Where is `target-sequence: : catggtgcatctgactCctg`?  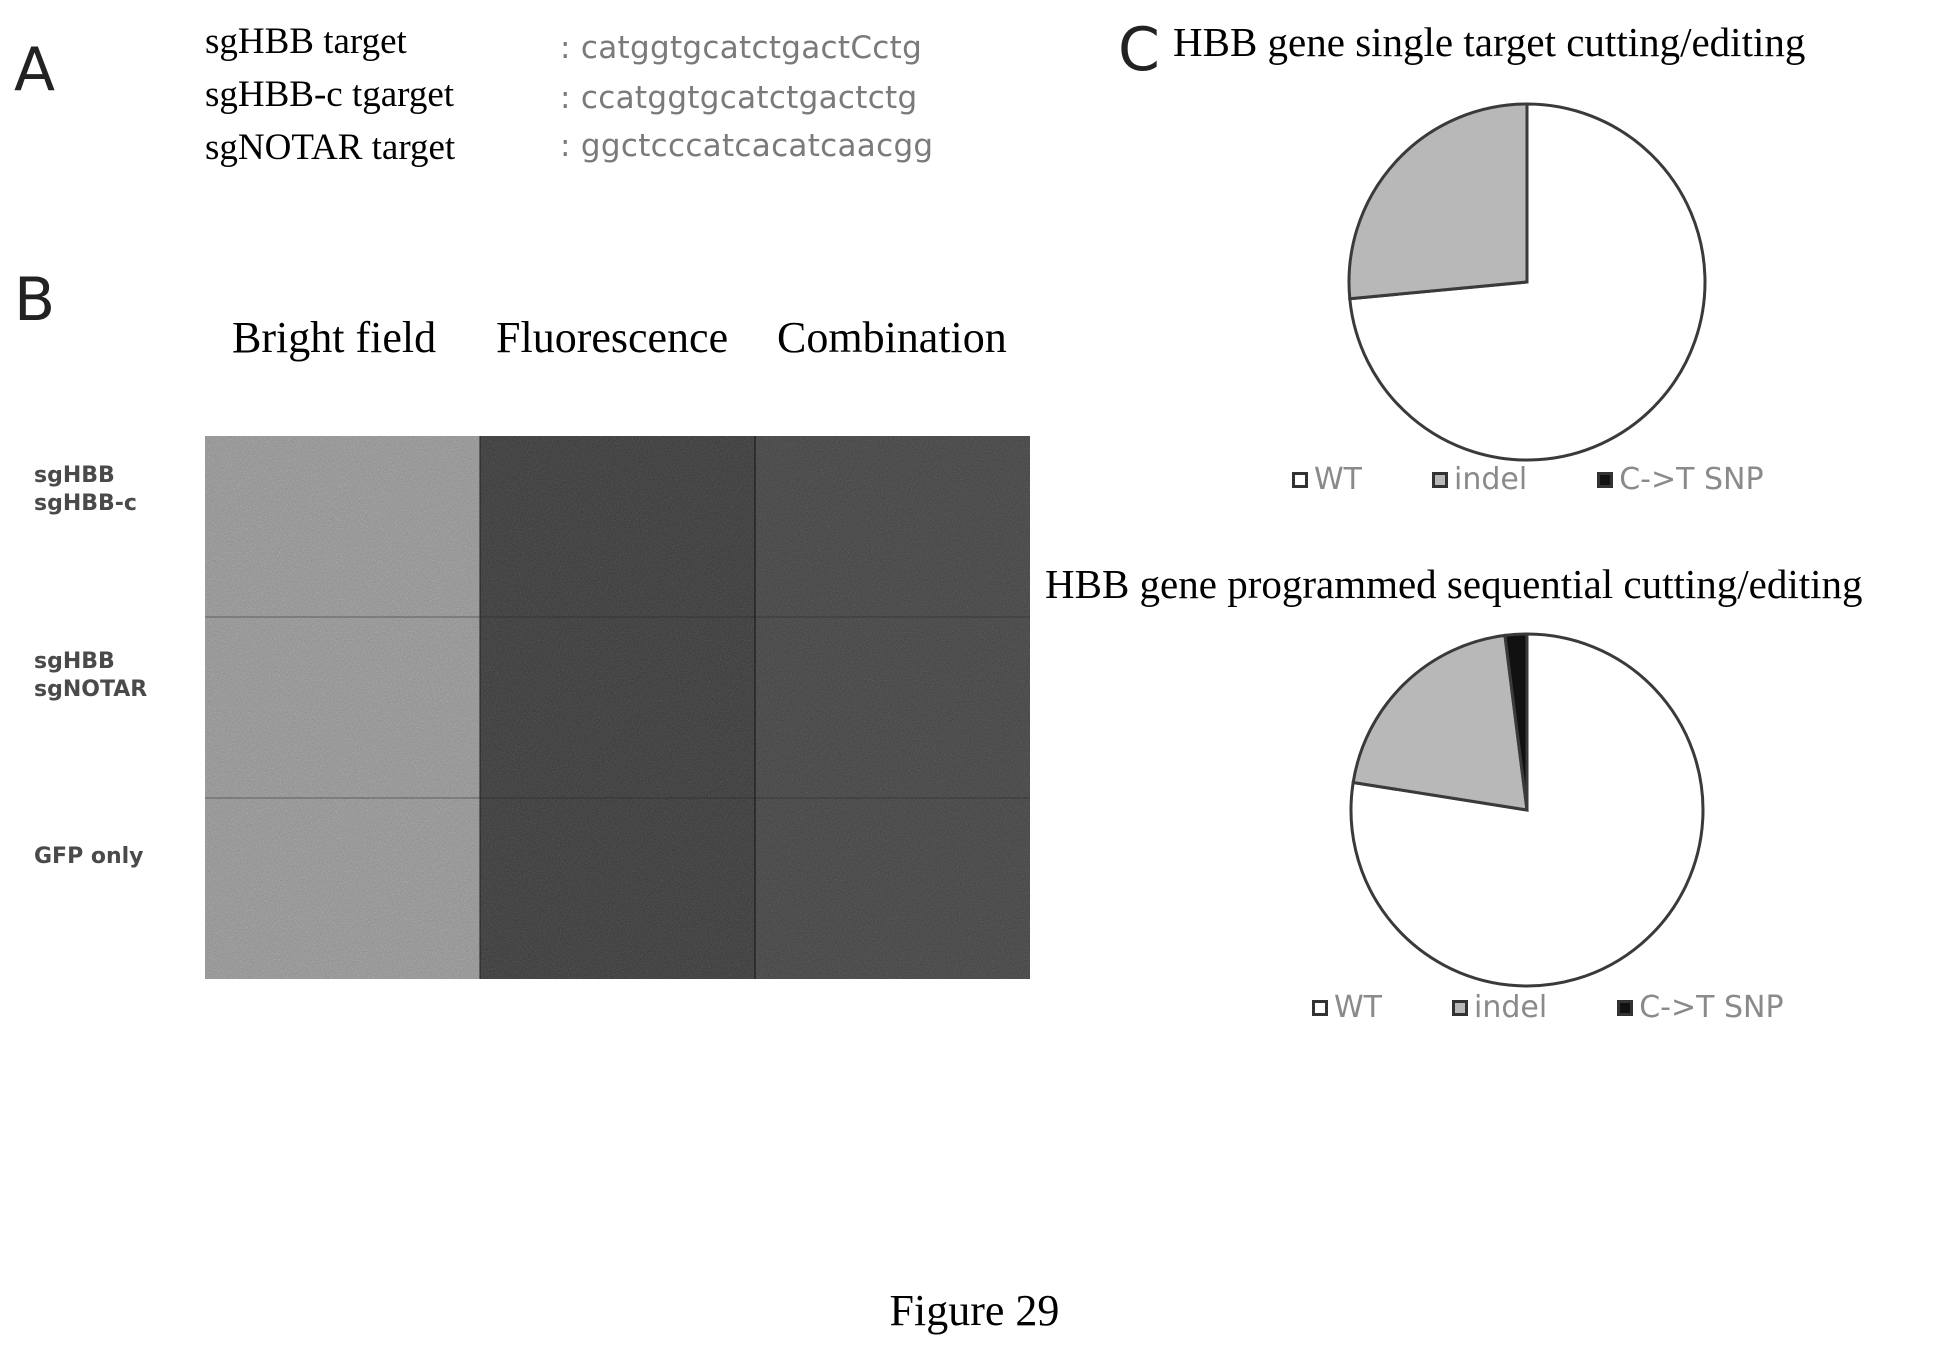
target-sequence: : catggtgcatctgactCctg is located at coordinates (741, 48).